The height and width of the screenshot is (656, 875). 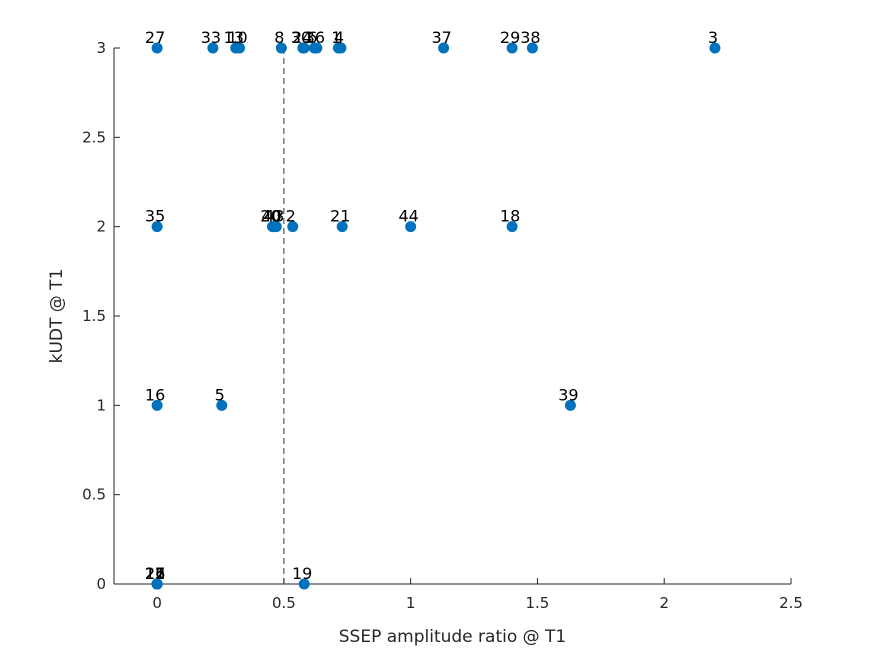 What do you see at coordinates (101, 48) in the screenshot?
I see `y-tick-label: 3` at bounding box center [101, 48].